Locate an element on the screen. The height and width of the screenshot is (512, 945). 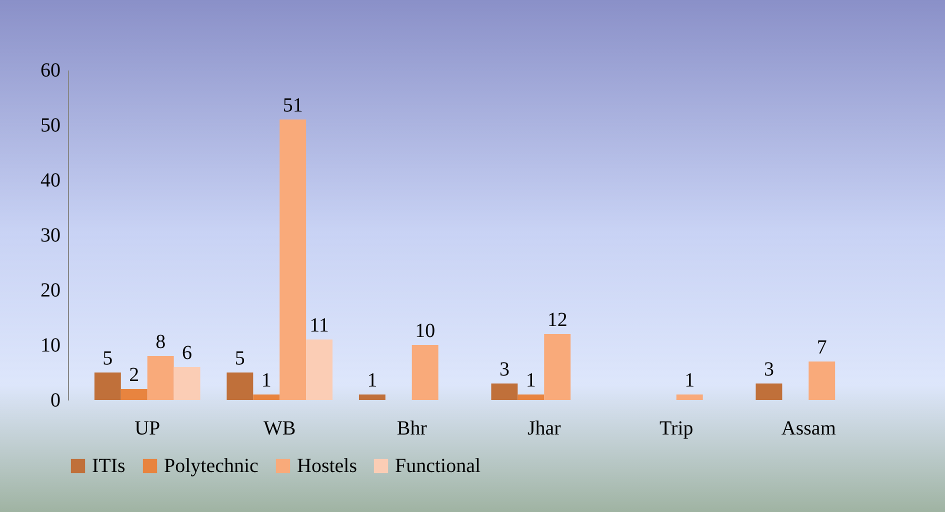
y-tick-label: 60 is located at coordinates (50, 71).